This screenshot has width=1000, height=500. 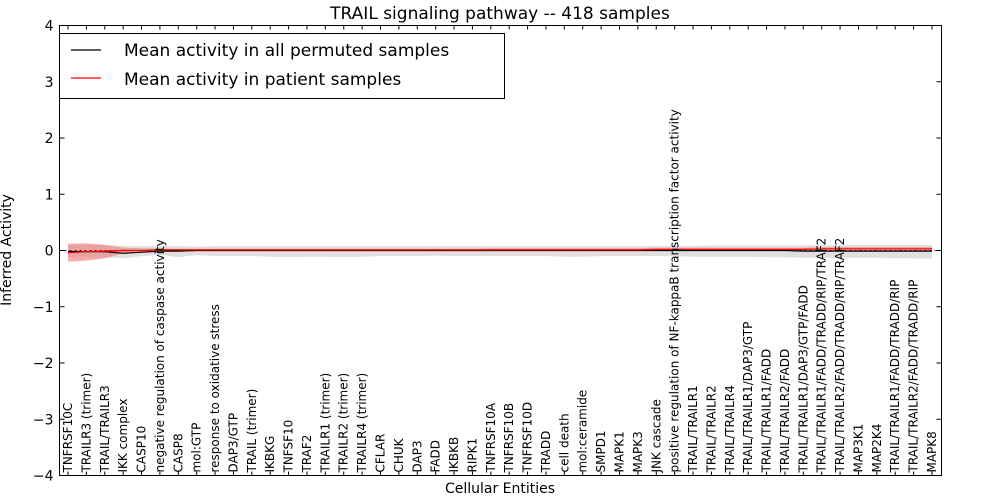 I want to click on y-tick-label: −2, so click(x=43, y=364).